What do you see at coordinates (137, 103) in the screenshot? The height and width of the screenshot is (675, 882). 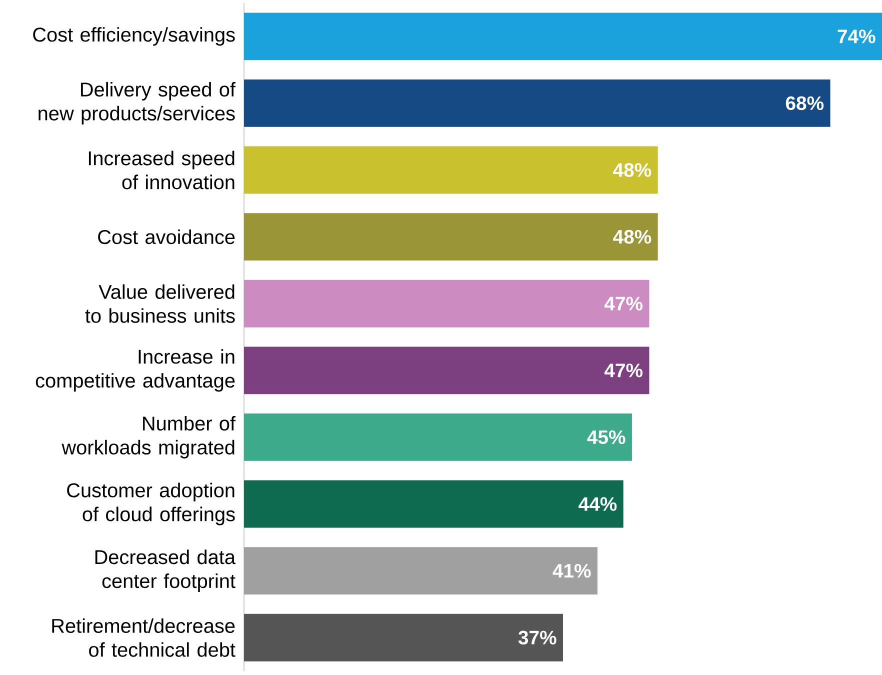 I see `y-tick-label: Delivery speed of new products/services` at bounding box center [137, 103].